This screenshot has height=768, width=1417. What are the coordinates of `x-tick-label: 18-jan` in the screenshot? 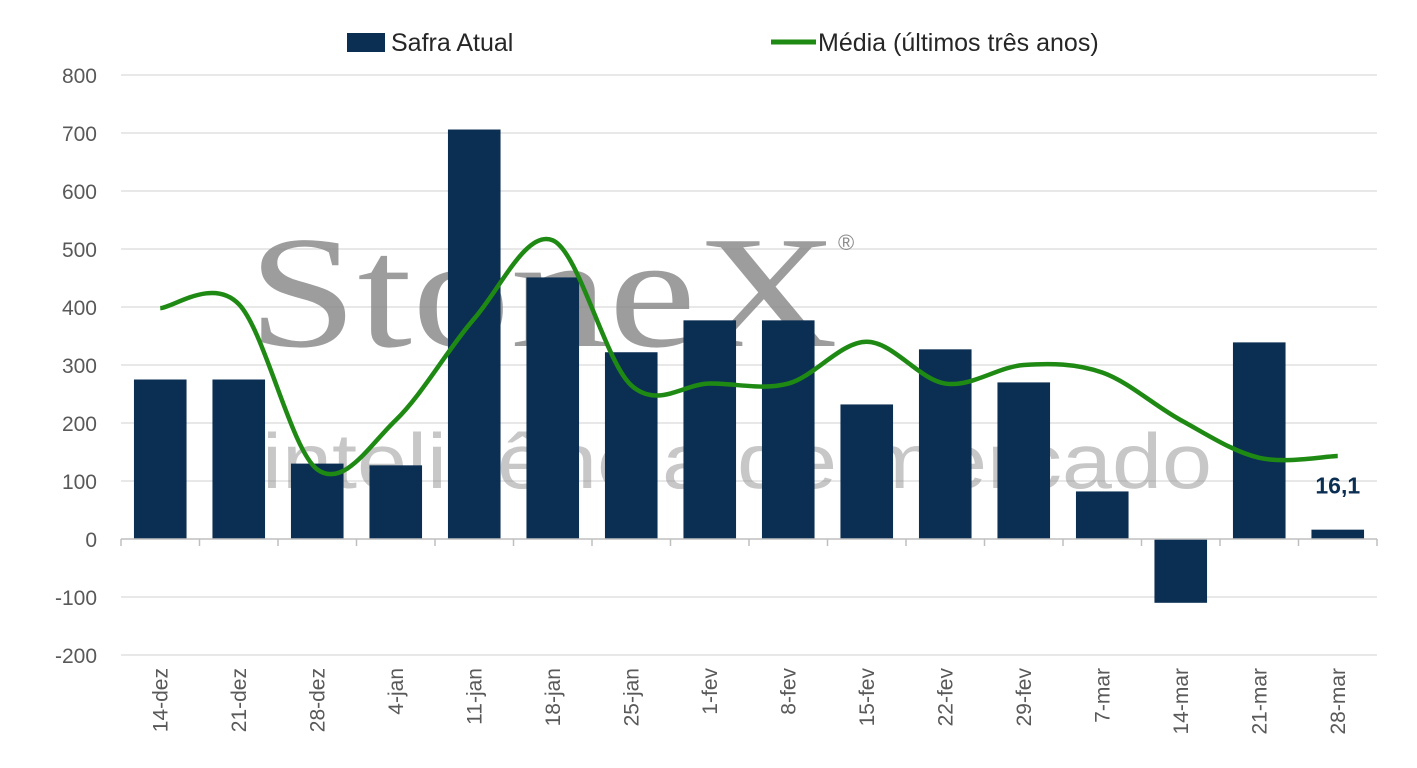 It's located at (553, 697).